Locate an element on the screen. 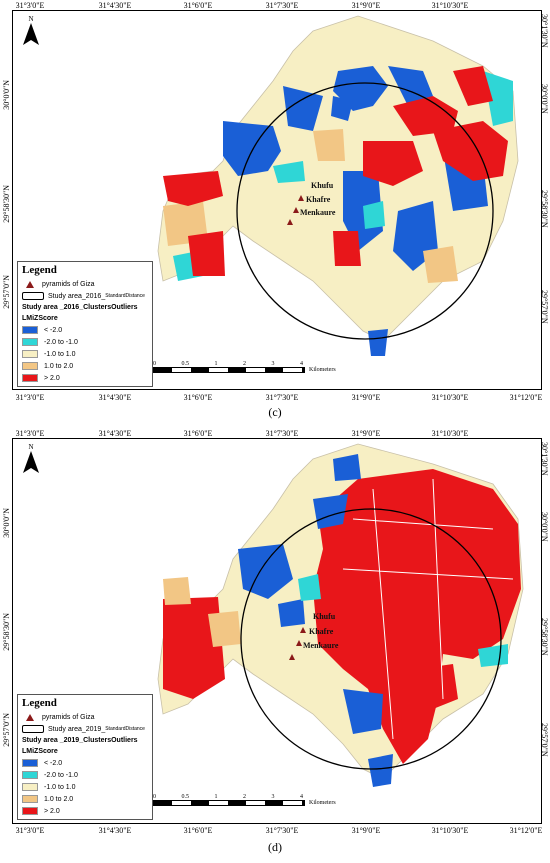  north-label: N is located at coordinates (31, 447).